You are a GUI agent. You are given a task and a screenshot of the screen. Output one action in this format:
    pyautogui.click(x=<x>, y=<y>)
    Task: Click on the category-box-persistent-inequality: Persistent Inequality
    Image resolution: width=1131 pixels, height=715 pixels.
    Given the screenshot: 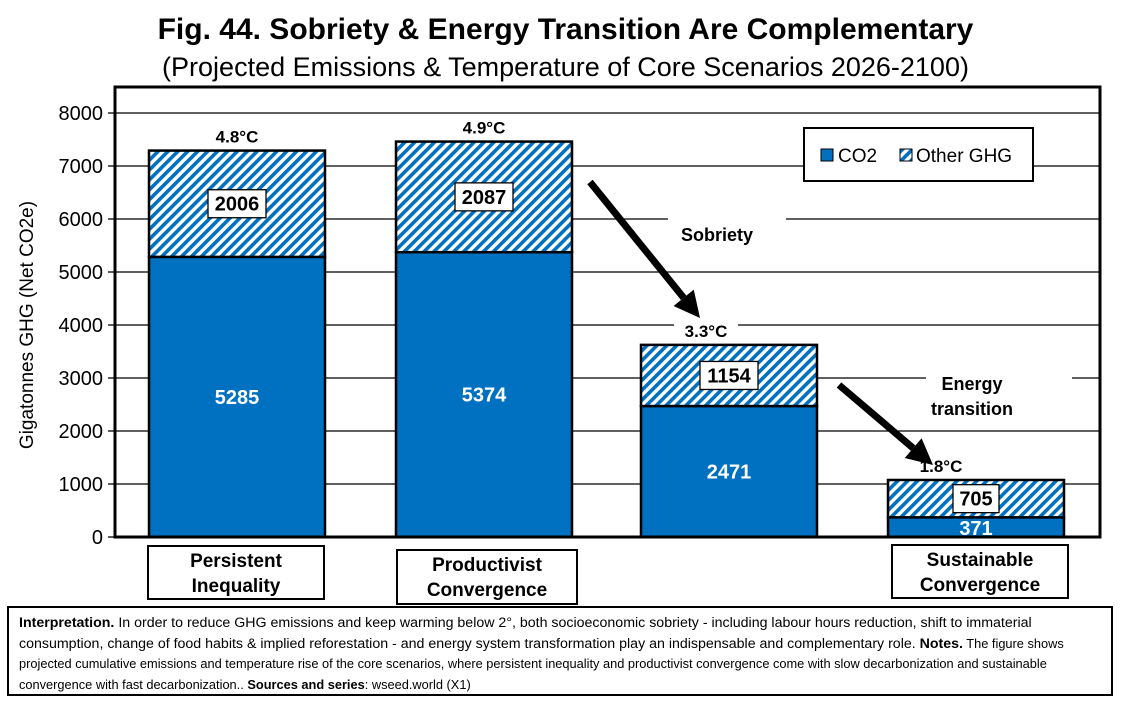 What is the action you would take?
    pyautogui.click(x=236, y=572)
    